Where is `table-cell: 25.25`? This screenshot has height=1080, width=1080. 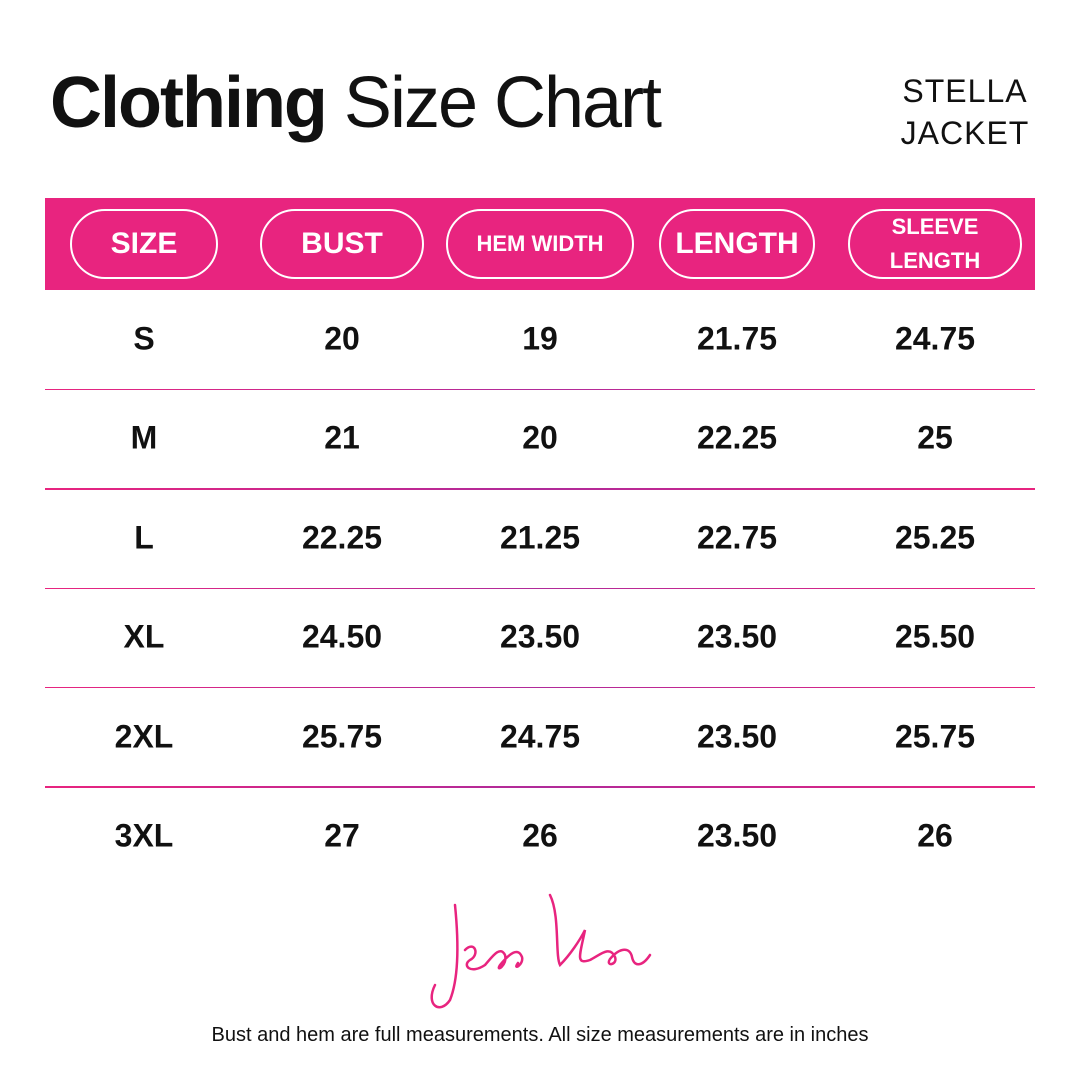
table-cell: 25.25 is located at coordinates (935, 537).